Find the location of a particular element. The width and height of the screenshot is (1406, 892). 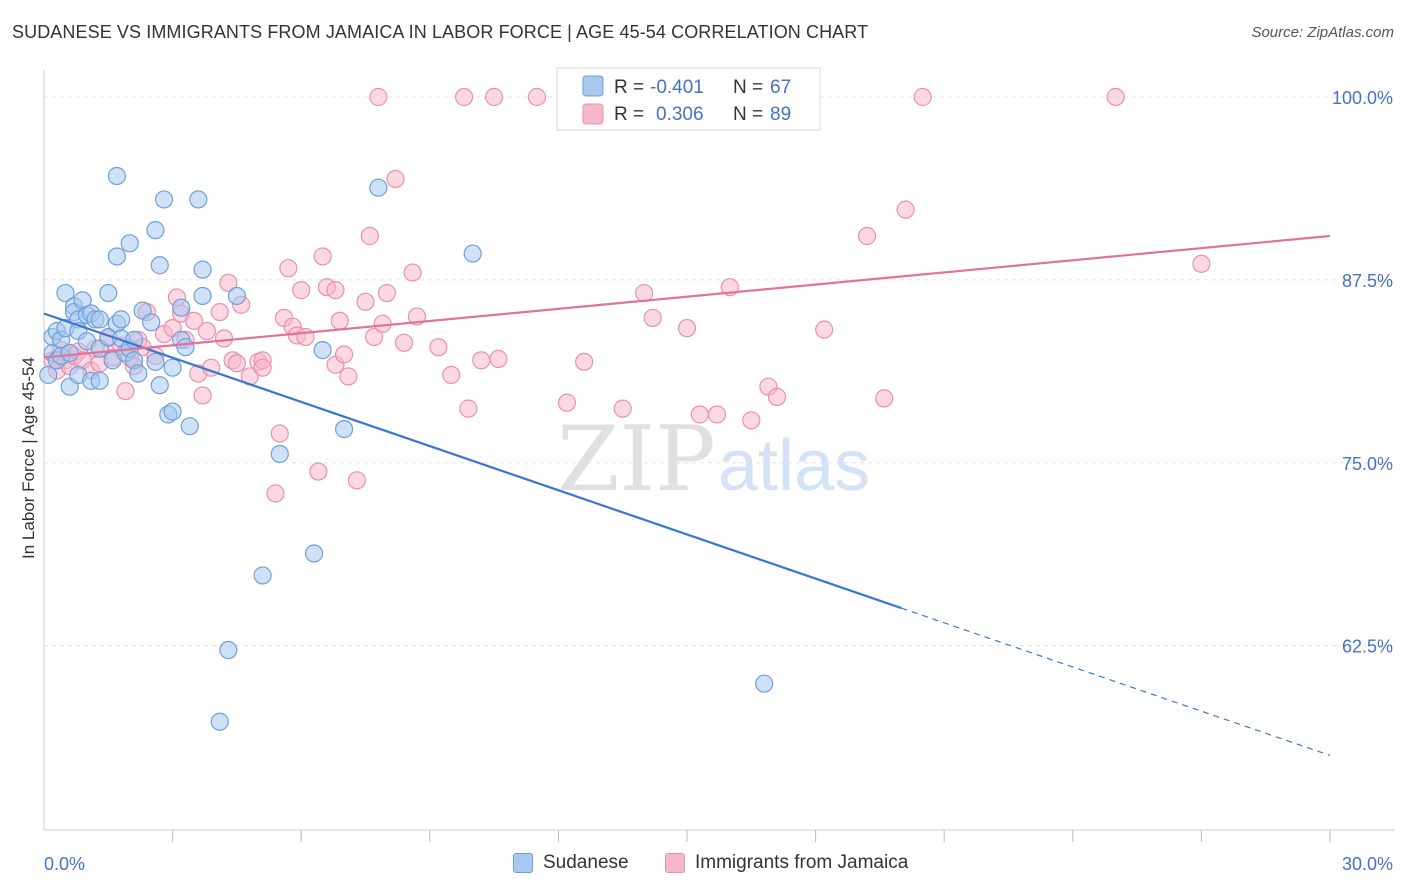

stats-legend: R = -0.401 N = 67 R = 0.306 N = 89 is located at coordinates (688, 99).